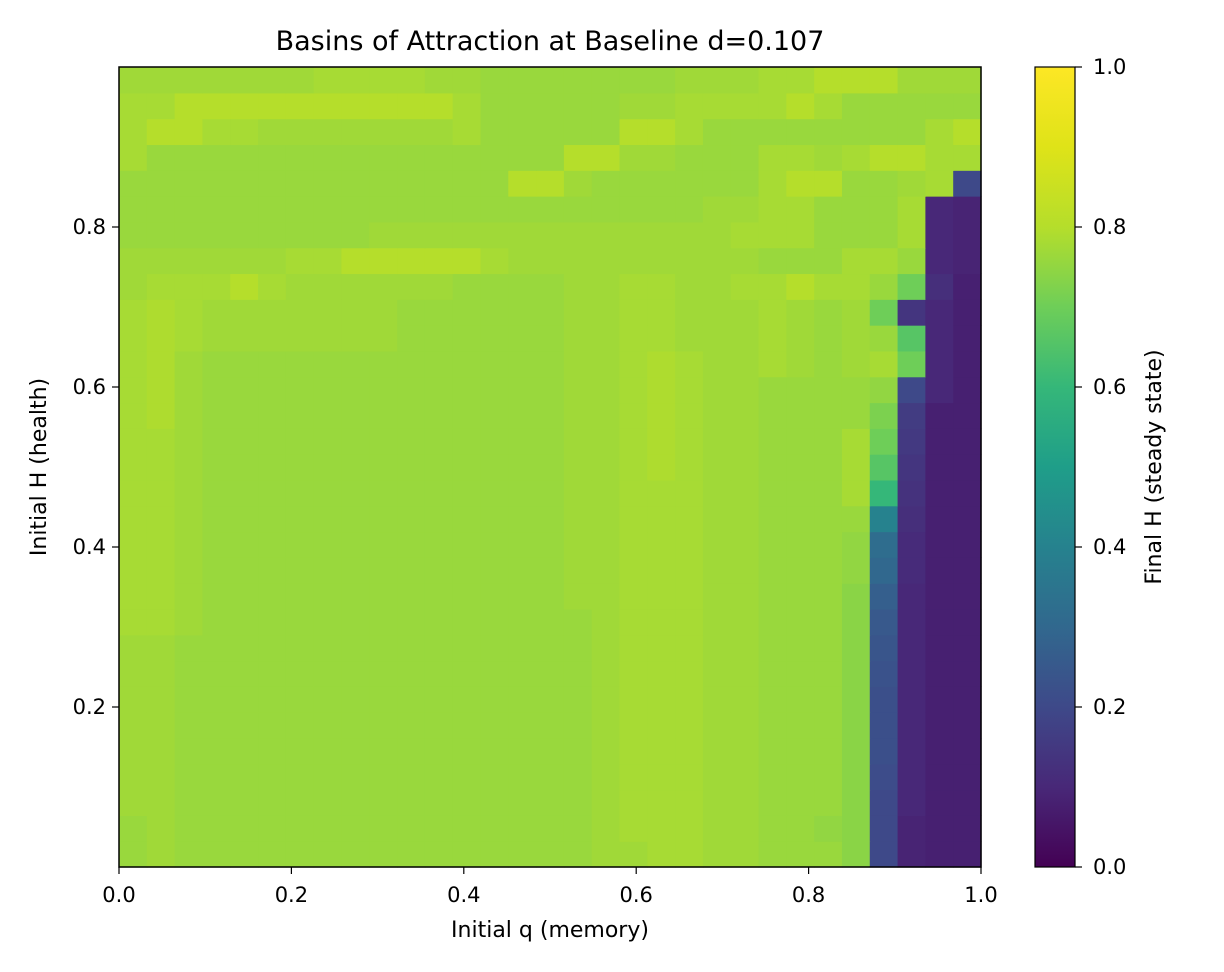 The width and height of the screenshot is (1224, 972). I want to click on y-tick-label: 0.6, so click(89, 387).